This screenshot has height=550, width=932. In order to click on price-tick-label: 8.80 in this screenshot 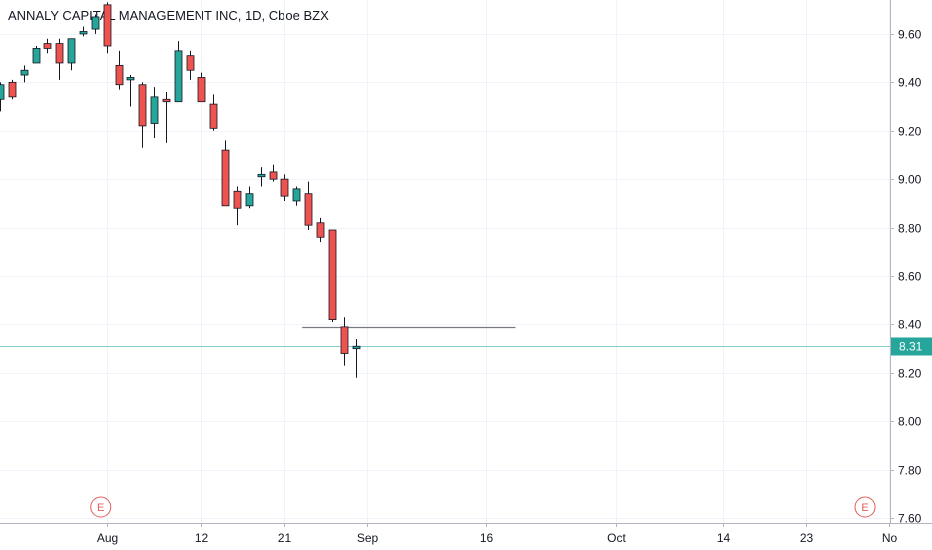, I will do `click(910, 229)`.